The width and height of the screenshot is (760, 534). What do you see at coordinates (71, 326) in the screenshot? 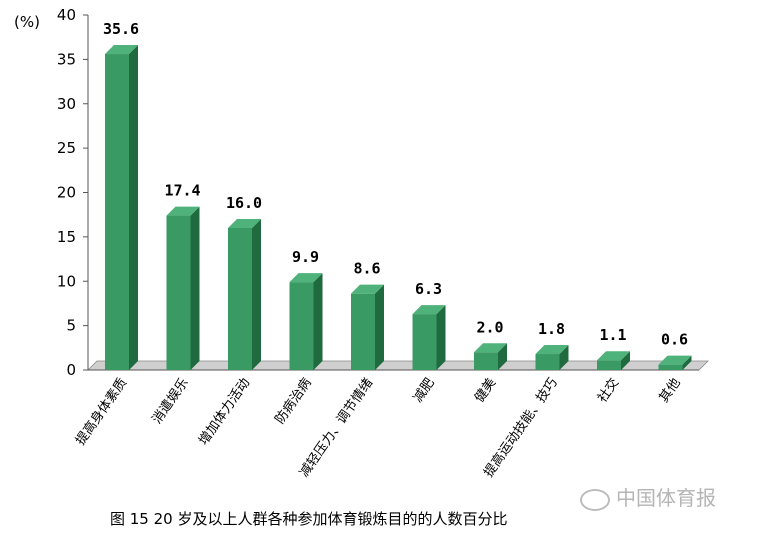
I see `y-tick-label: 5` at bounding box center [71, 326].